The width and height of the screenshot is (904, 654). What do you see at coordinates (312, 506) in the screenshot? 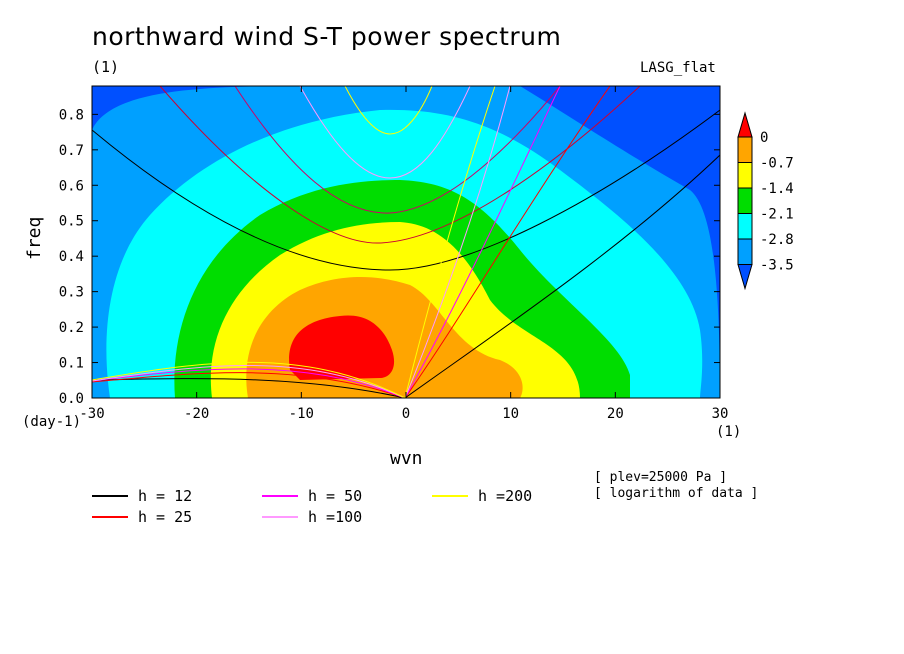
I see `legend: h = 12 h = 25 h = 50 h =100 h =200` at bounding box center [312, 506].